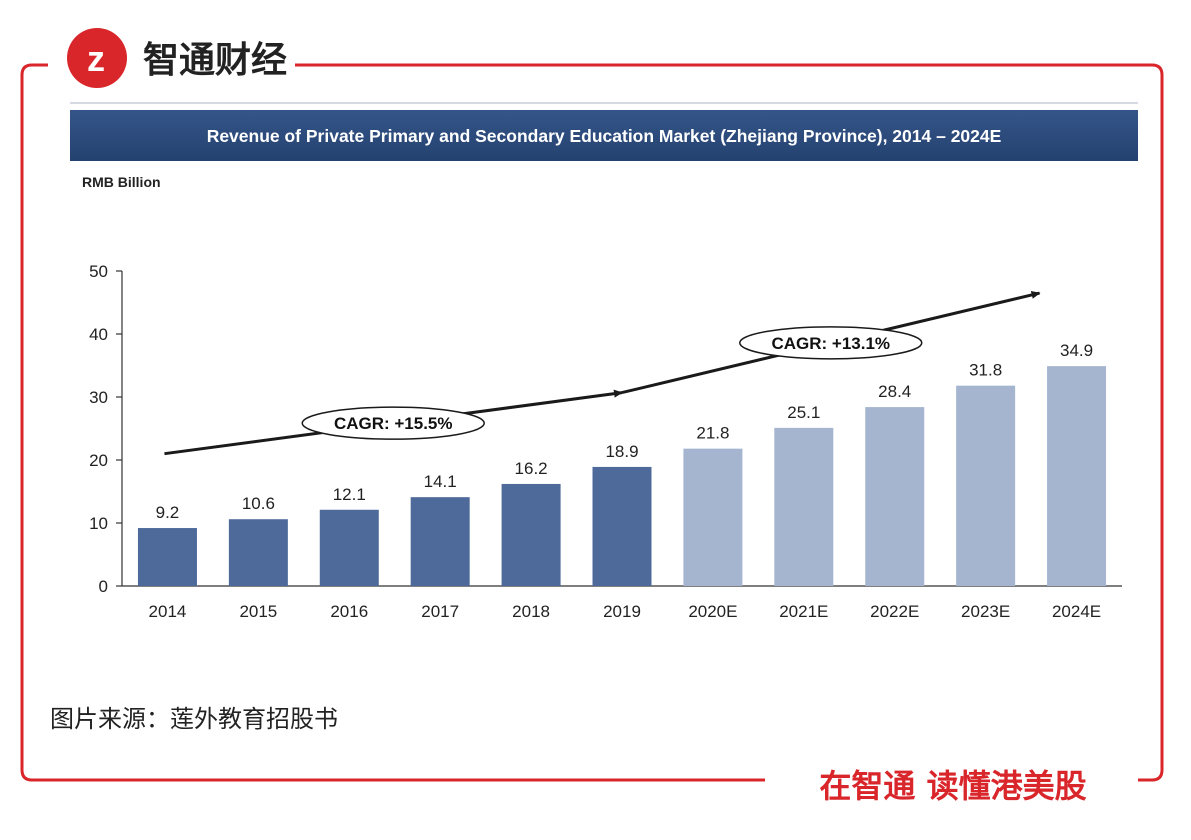  Describe the element at coordinates (349, 547) in the screenshot. I see `bar-2016` at that location.